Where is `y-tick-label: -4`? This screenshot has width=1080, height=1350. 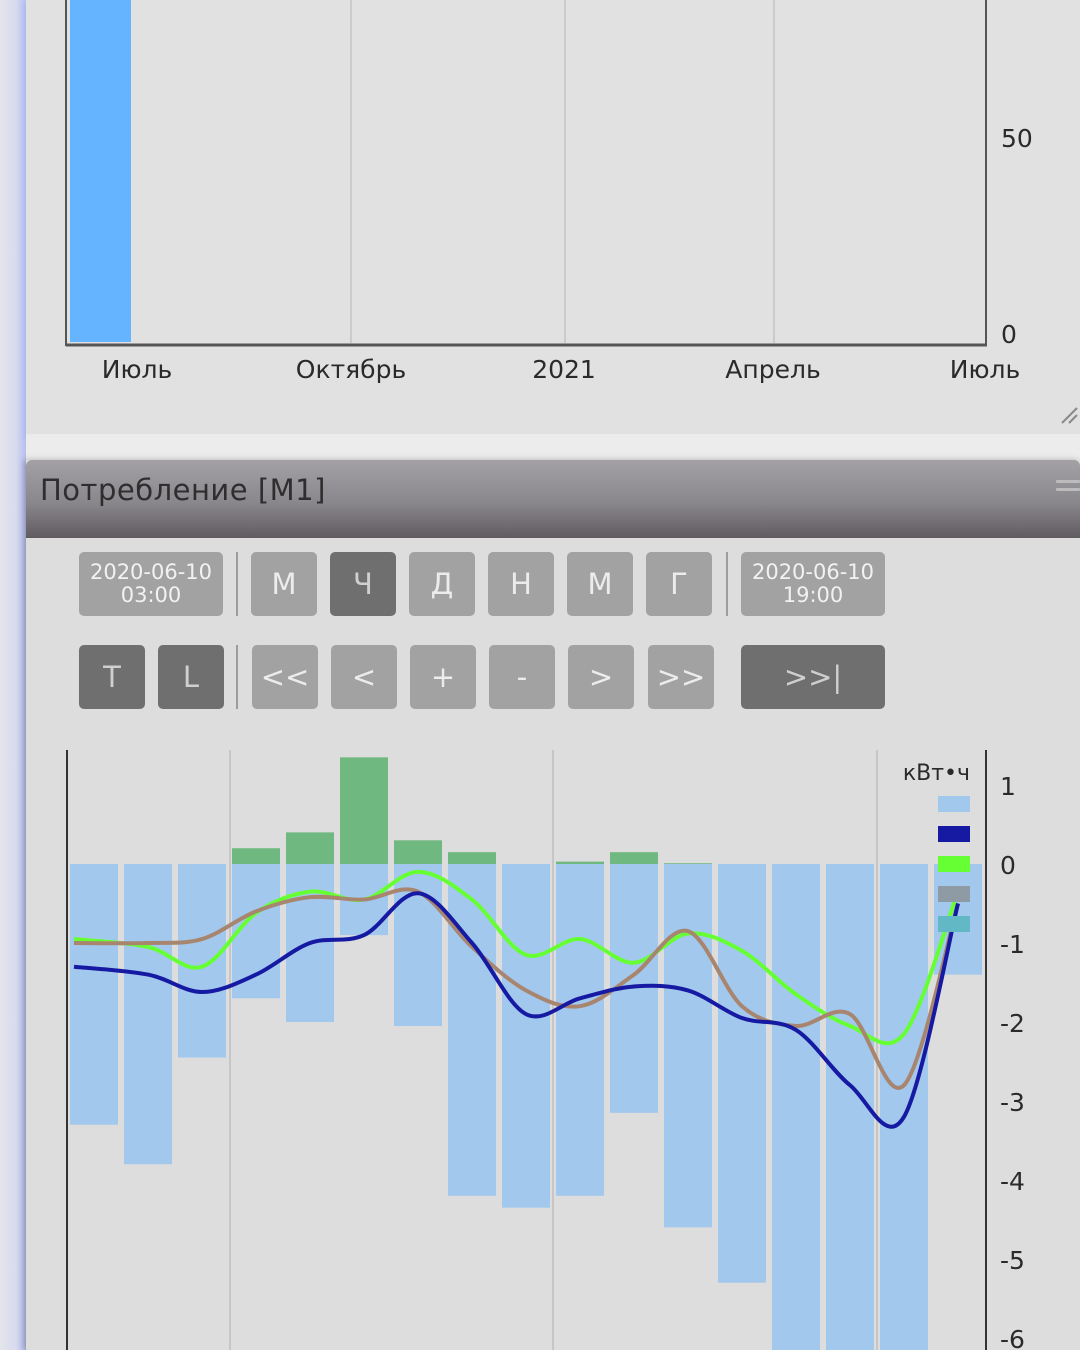
y-tick-label: -4 is located at coordinates (1012, 1181).